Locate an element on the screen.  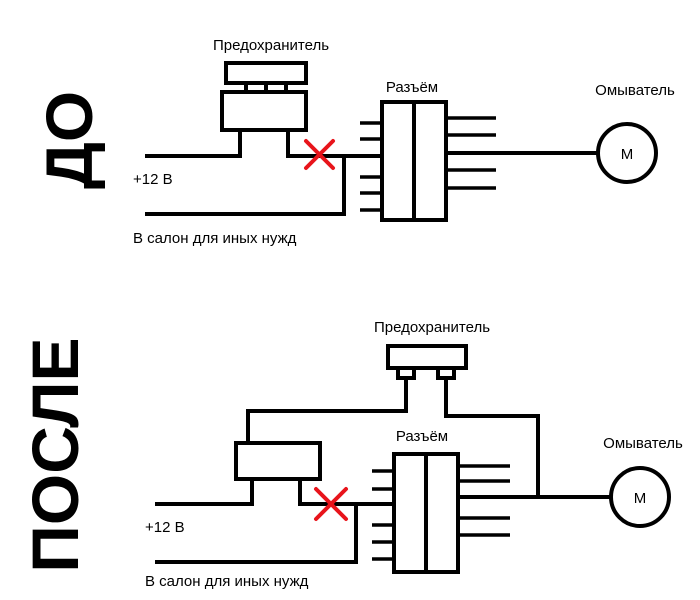
before-connector-label: Разъём is located at coordinates (412, 87).